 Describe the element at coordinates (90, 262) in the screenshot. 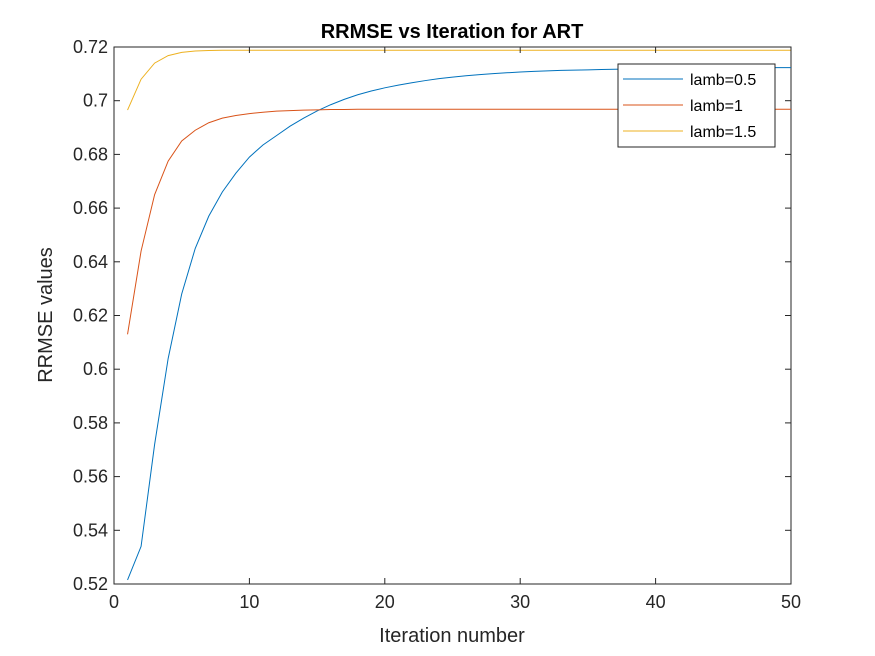

I see `y-tick-label: 0.64` at that location.